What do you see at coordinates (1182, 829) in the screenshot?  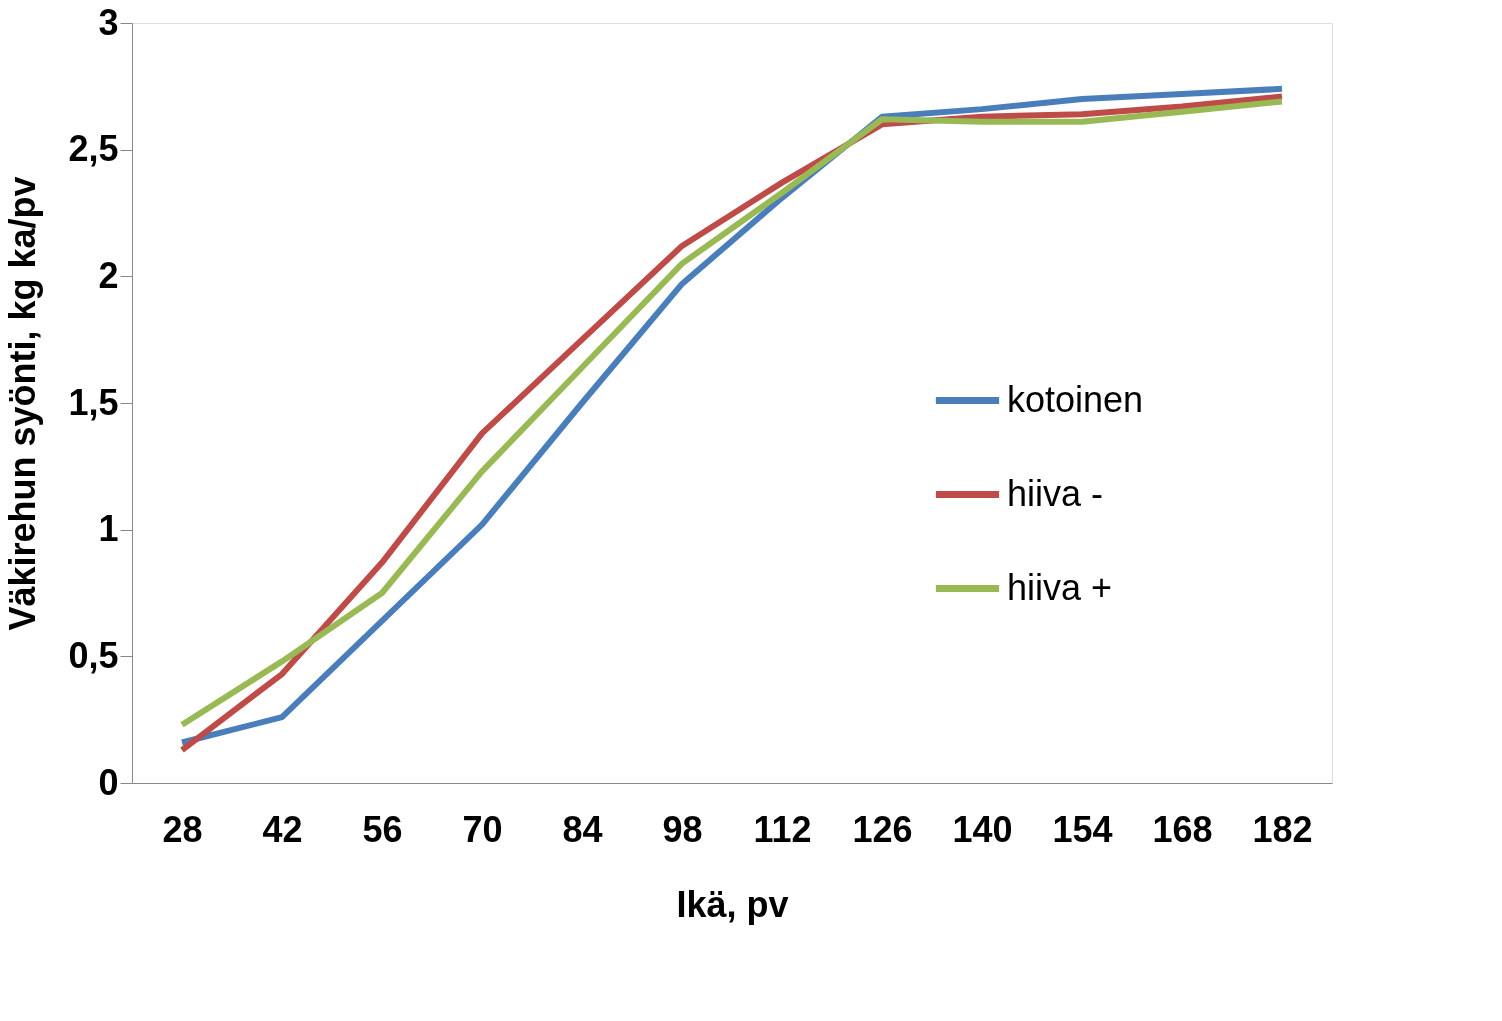 I see `x-tick-label: 168` at bounding box center [1182, 829].